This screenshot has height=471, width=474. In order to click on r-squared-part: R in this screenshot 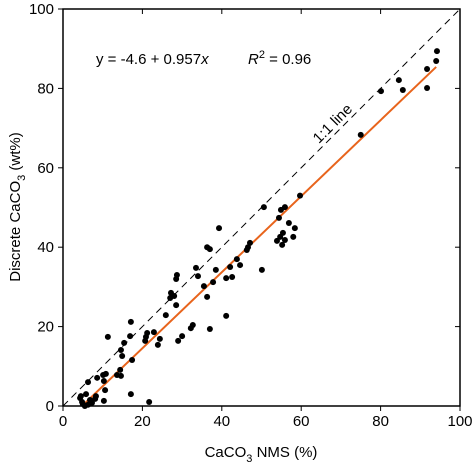, I will do `click(253, 59)`.